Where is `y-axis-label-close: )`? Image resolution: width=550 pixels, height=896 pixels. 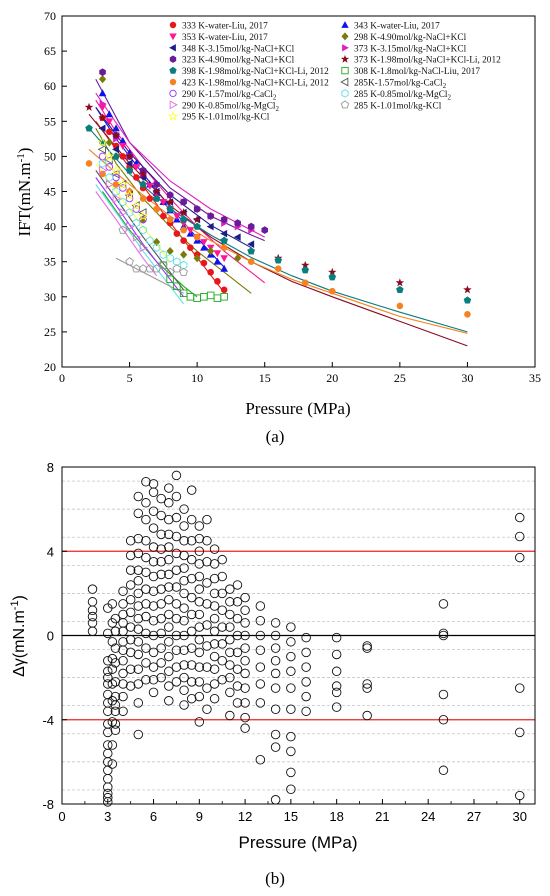
y-axis-label-close: ) is located at coordinates (19, 597).